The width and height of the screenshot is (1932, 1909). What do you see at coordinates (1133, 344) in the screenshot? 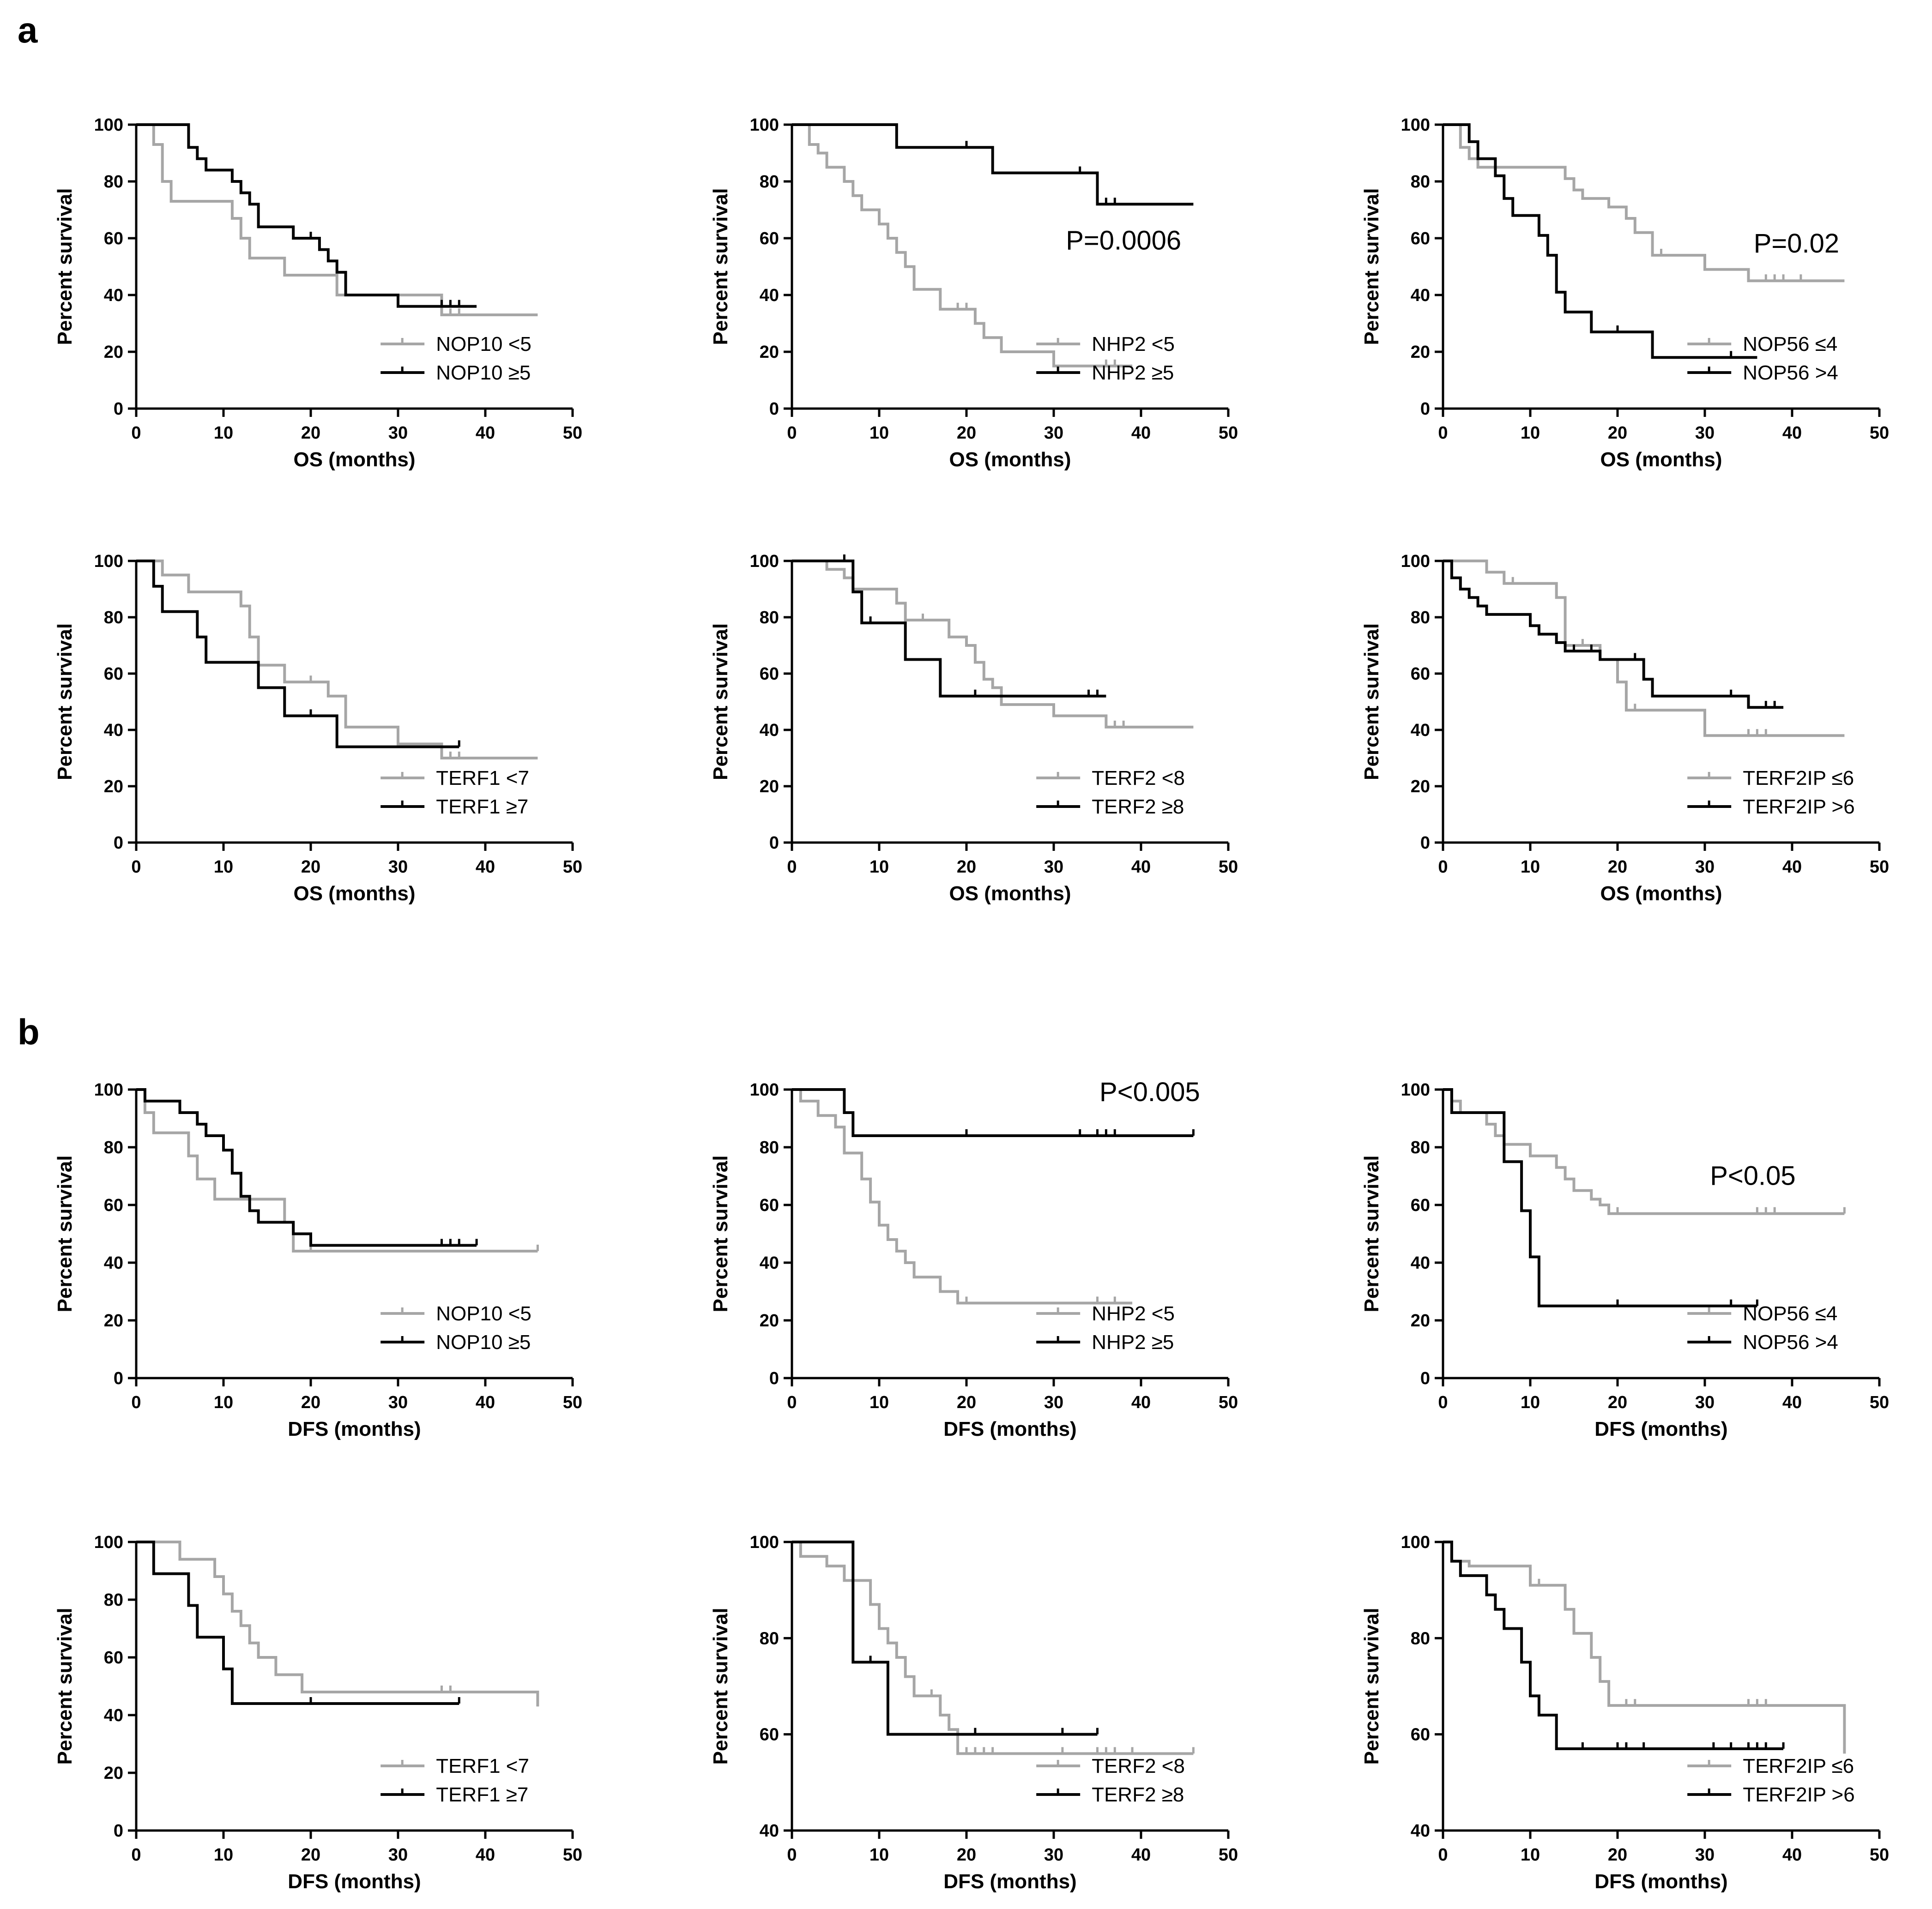
I see `legend-label: NHP2 <5` at bounding box center [1133, 344].